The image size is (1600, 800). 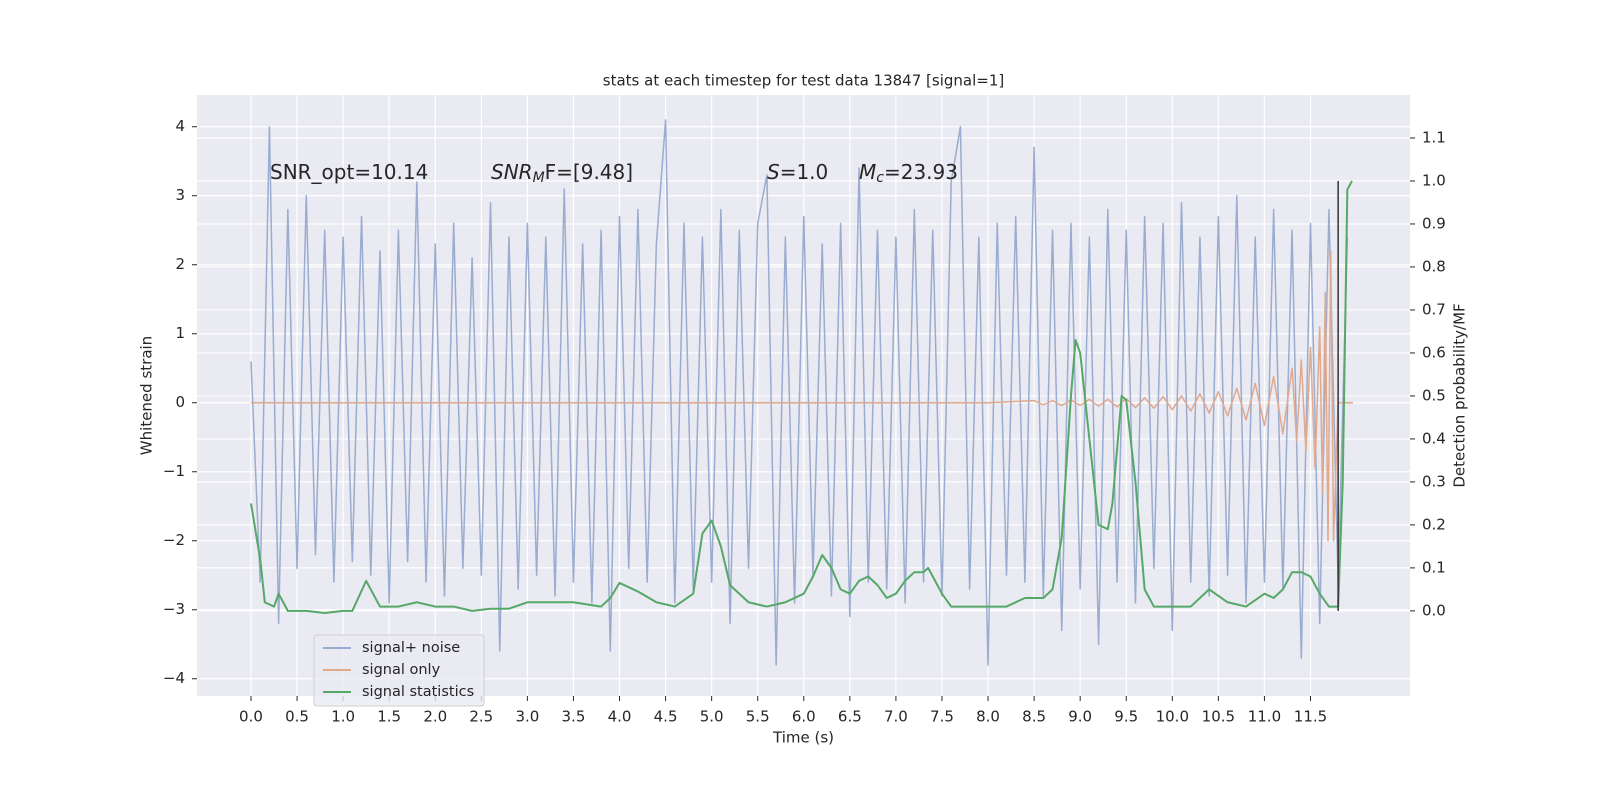 I want to click on y-tick-label: −4, so click(x=174, y=678).